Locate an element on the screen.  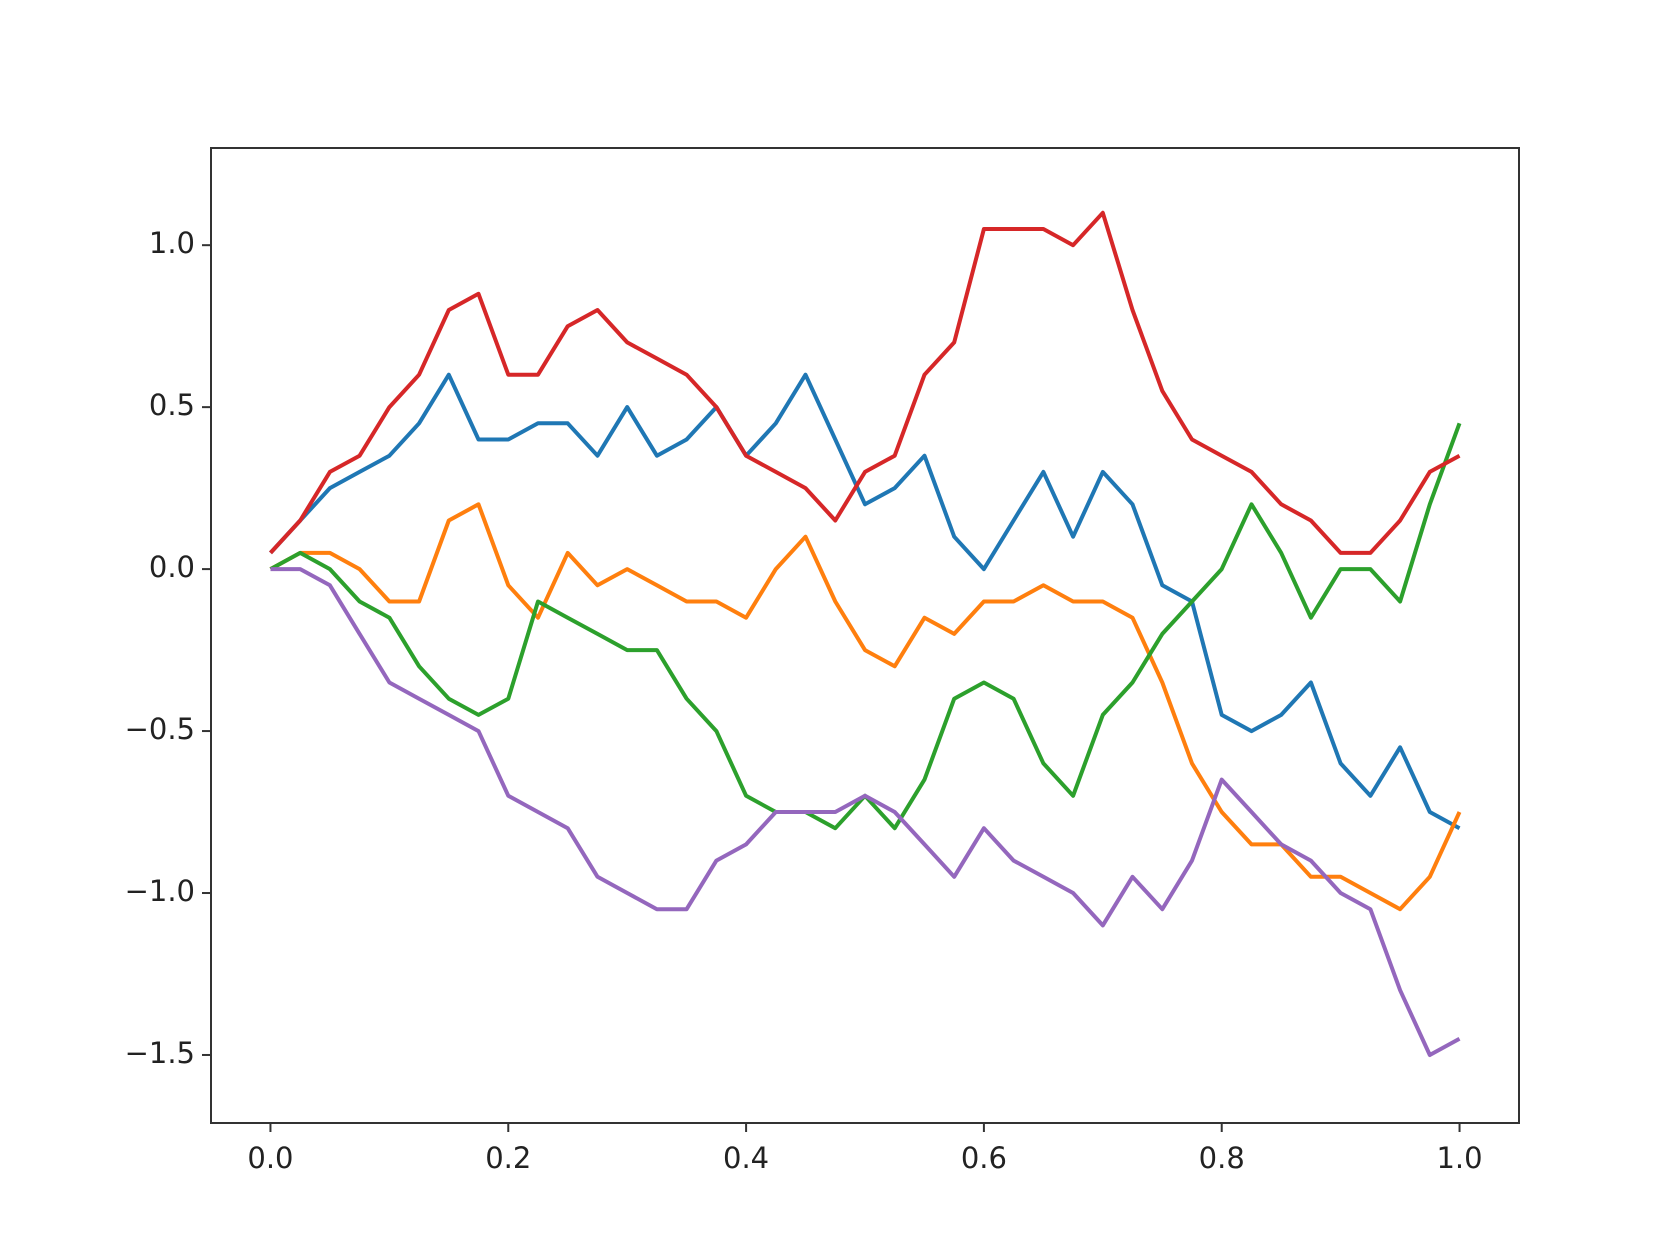
x-tick-label: 1.0 is located at coordinates (1459, 1158).